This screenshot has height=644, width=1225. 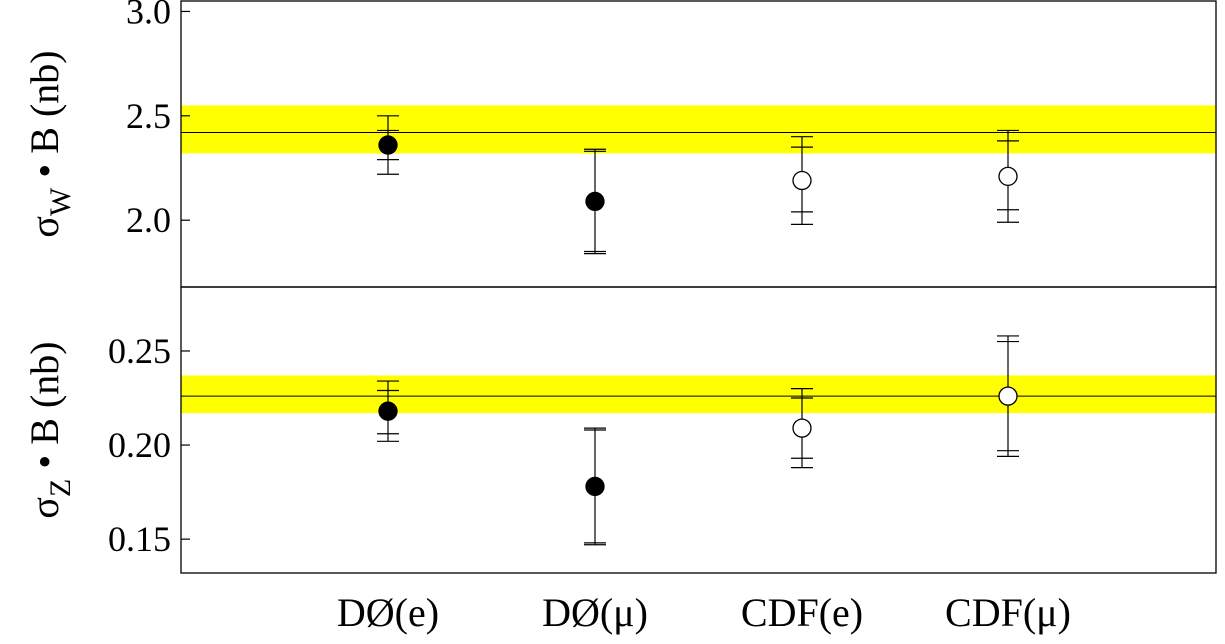 I want to click on y-axis-label: σZ • B (nb), so click(x=49, y=429).